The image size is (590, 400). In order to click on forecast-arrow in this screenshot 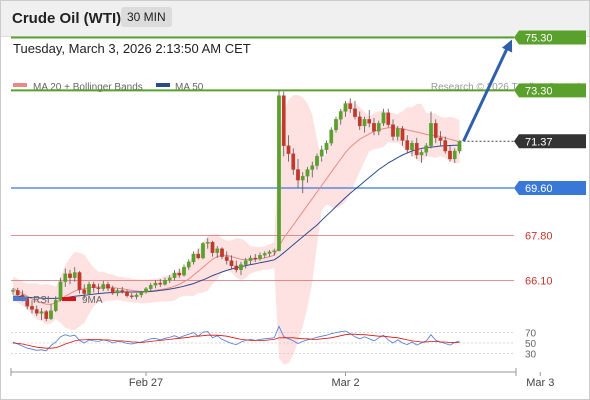, I will do `click(487, 90)`.